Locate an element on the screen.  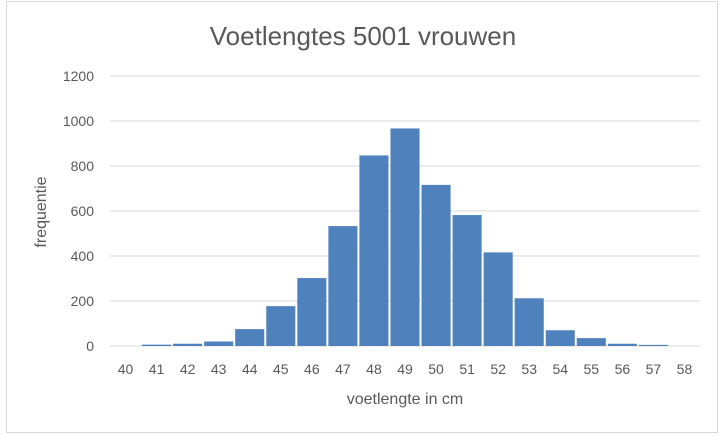
y-tick-label: 1200 is located at coordinates (78, 76).